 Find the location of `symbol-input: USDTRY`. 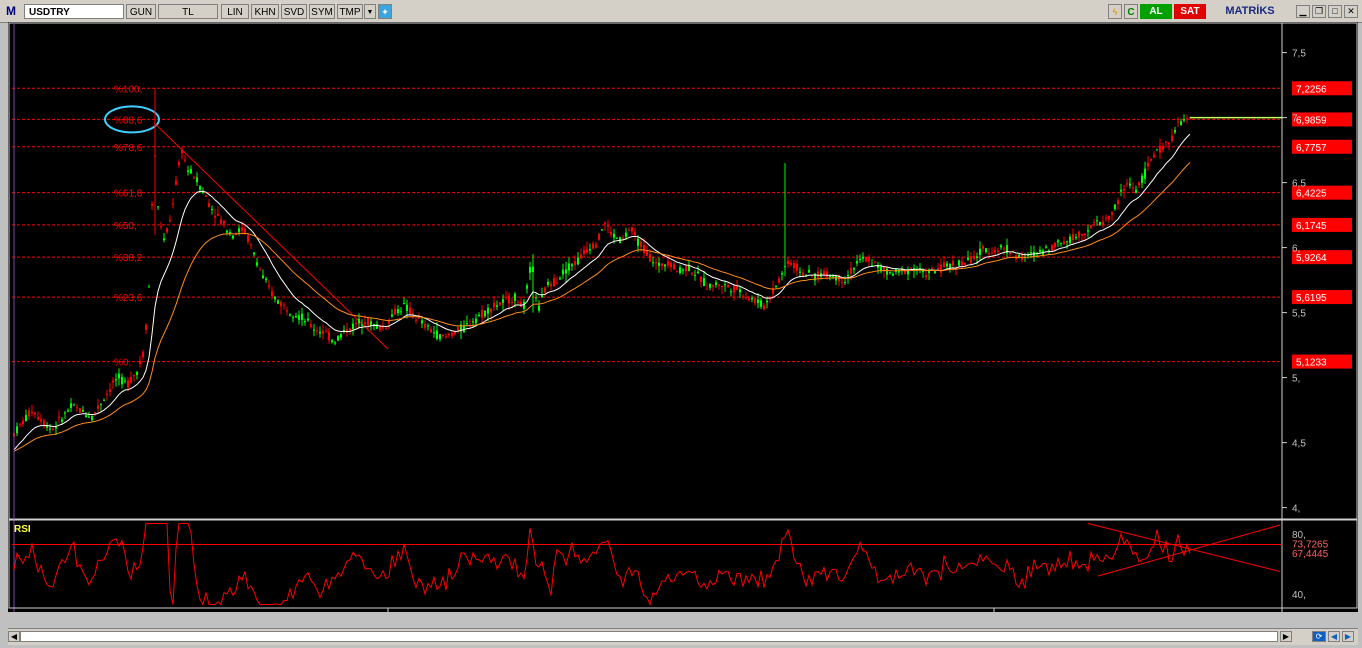

symbol-input: USDTRY is located at coordinates (74, 11).